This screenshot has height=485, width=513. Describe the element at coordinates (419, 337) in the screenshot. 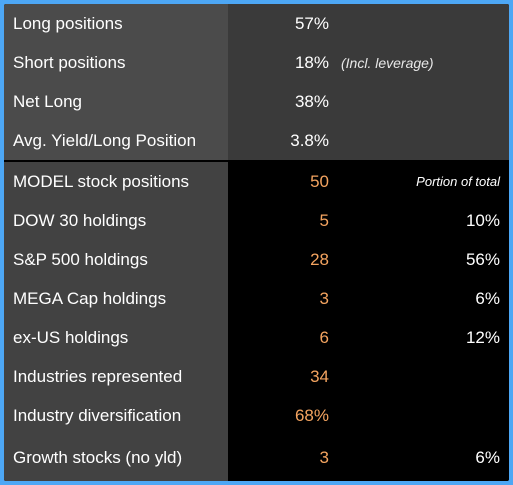

I see `row-portion: 12%` at that location.